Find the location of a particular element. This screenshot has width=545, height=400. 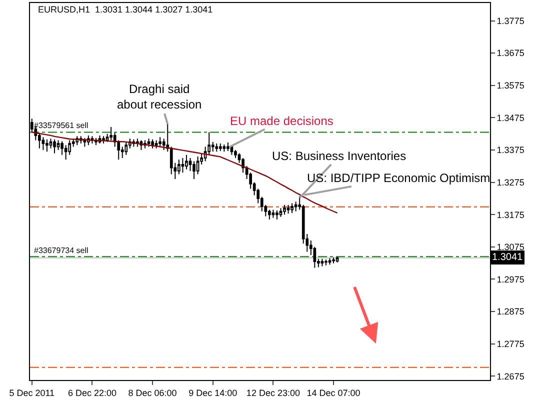

ref-line-label: #33679734 sell is located at coordinates (61, 250).